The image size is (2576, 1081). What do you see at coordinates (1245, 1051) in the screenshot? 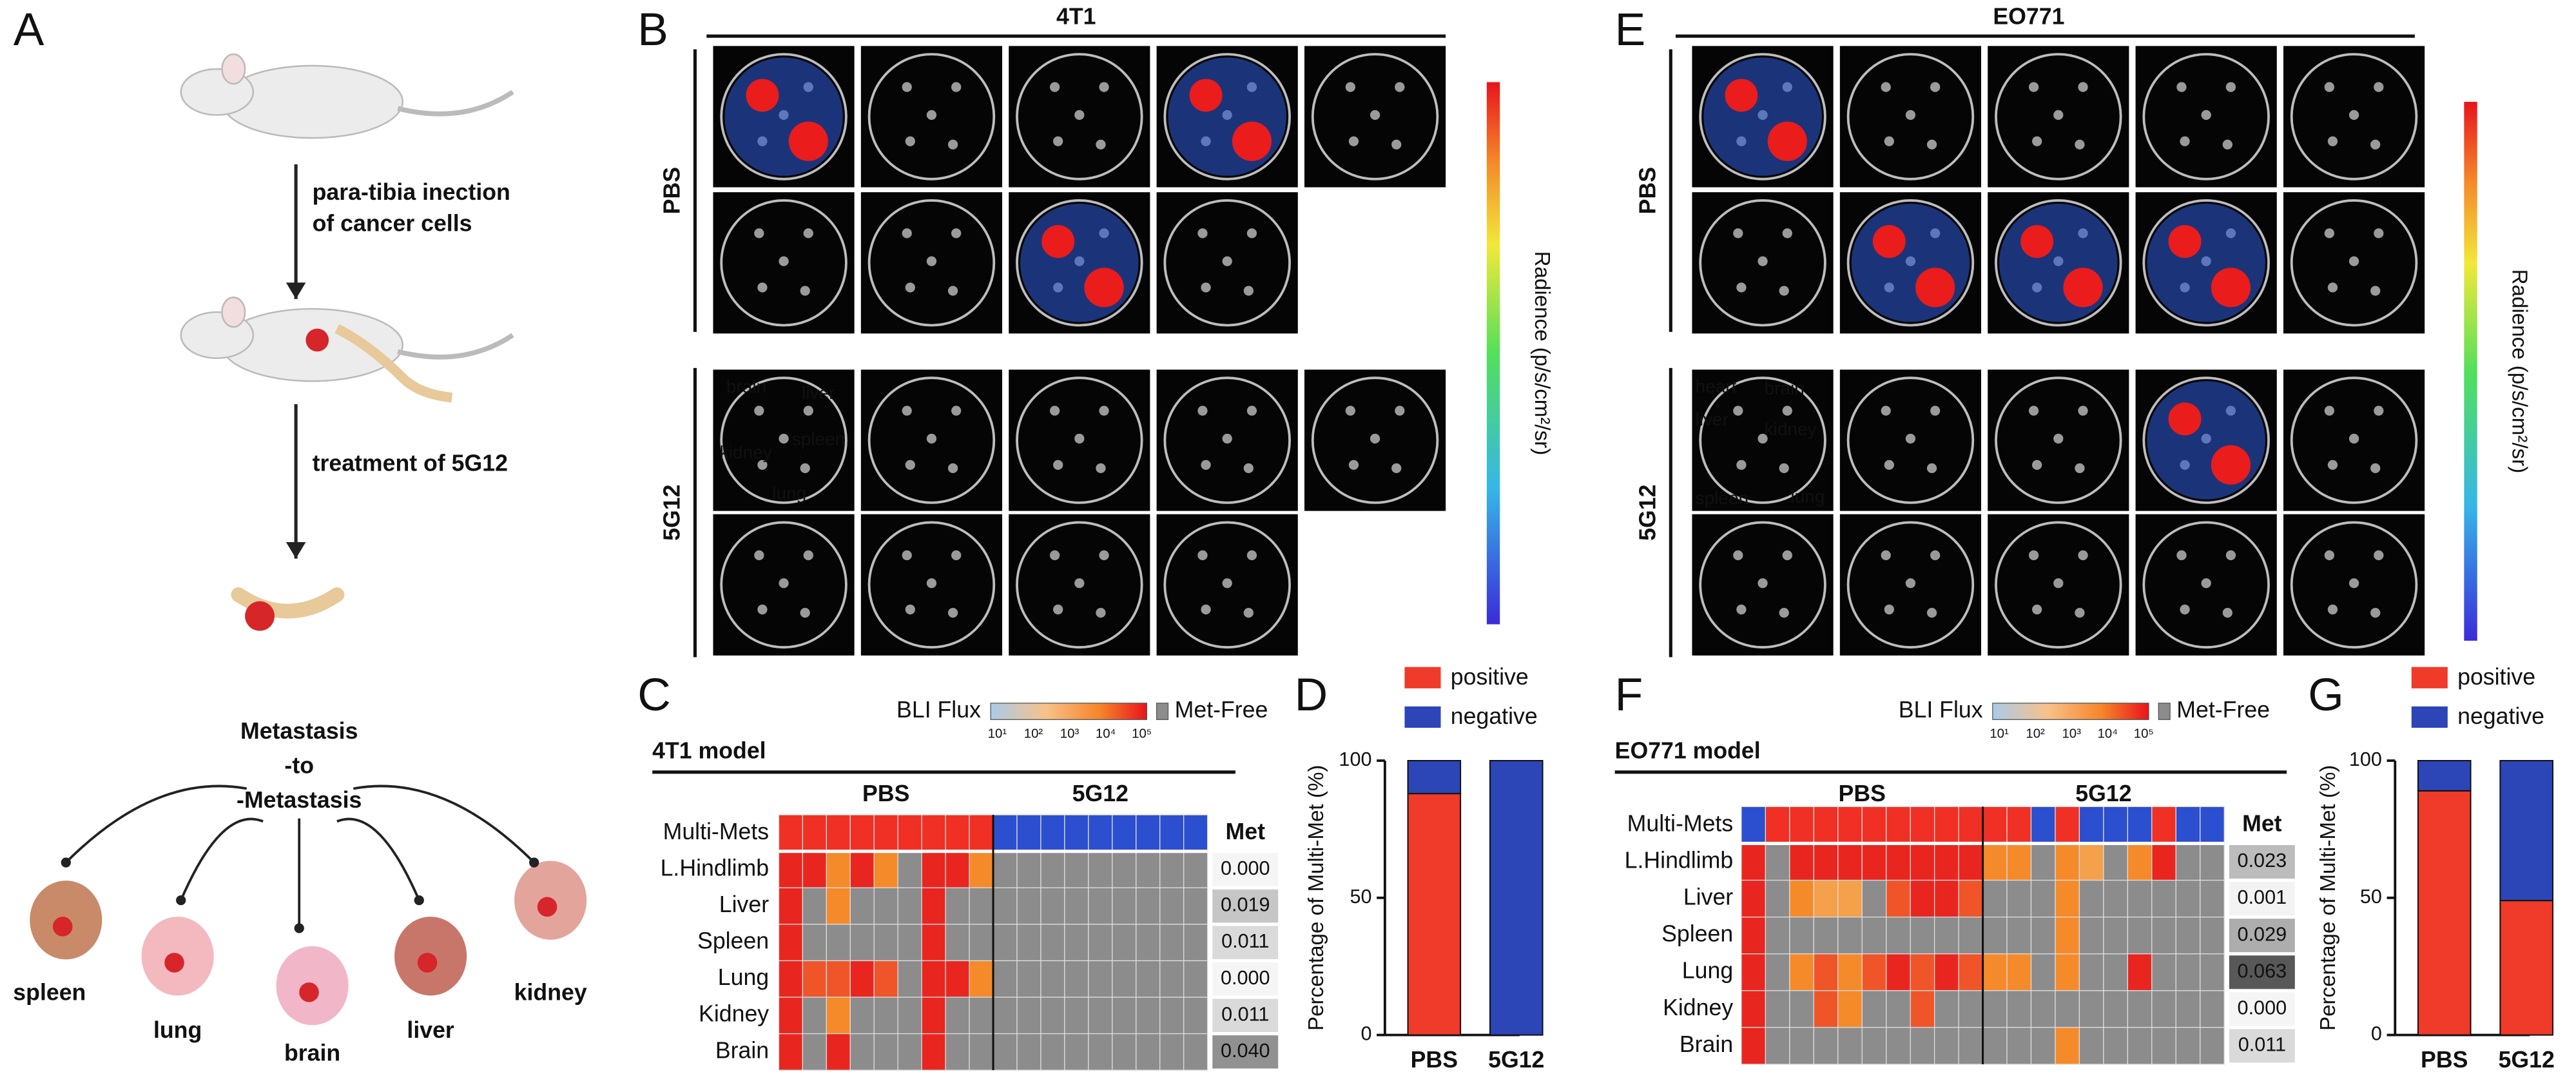
I see `met-value: 0.040` at bounding box center [1245, 1051].